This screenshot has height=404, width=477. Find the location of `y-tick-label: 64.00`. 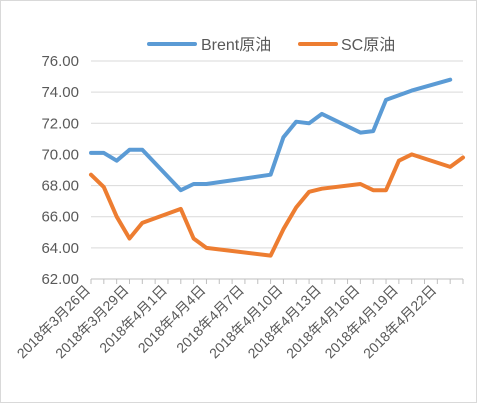

y-tick-label: 64.00 is located at coordinates (60, 248).